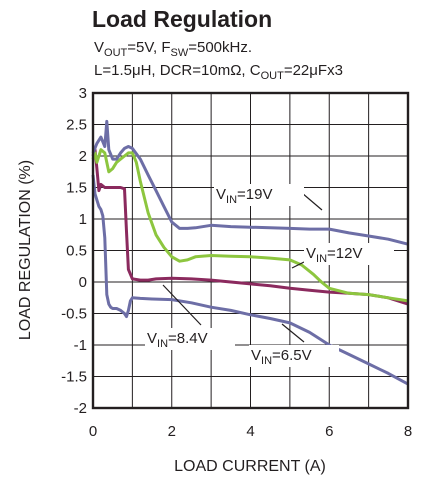 The image size is (442, 479). Describe the element at coordinates (148, 47) in the screenshot. I see `subtitle-1-part-3: =5V, F` at that location.